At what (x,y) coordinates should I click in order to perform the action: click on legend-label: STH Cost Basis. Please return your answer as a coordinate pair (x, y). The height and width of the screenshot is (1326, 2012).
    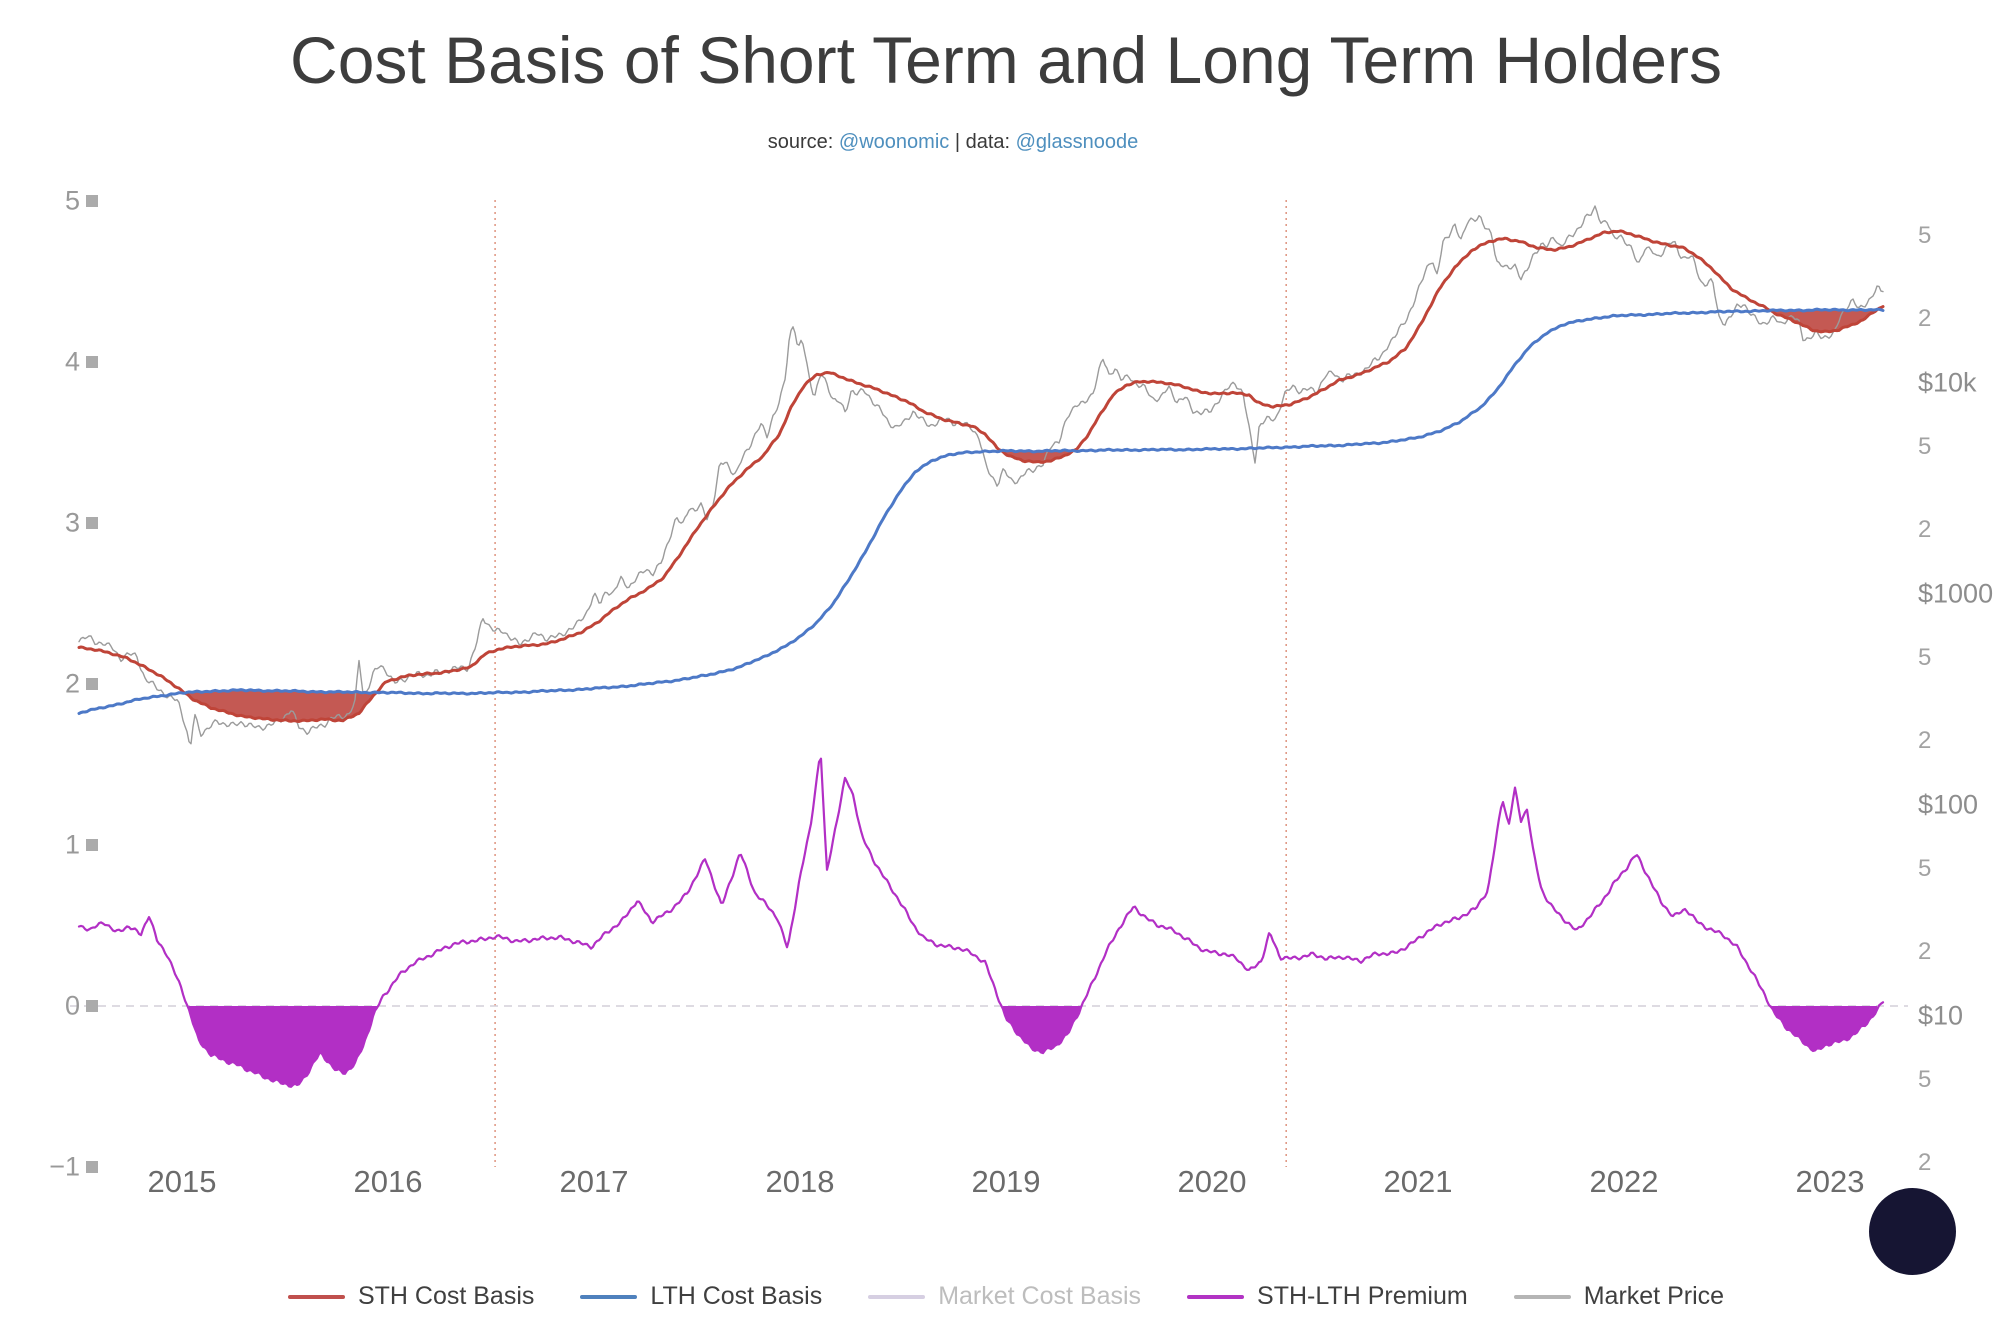
    Looking at the image, I should click on (446, 1296).